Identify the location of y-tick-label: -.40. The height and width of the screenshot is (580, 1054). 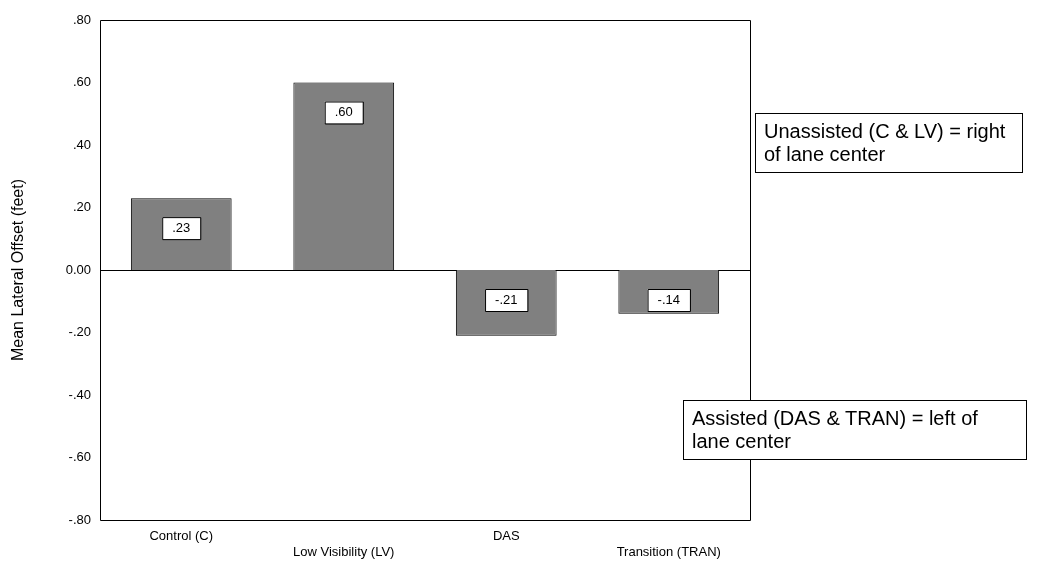
(79, 394).